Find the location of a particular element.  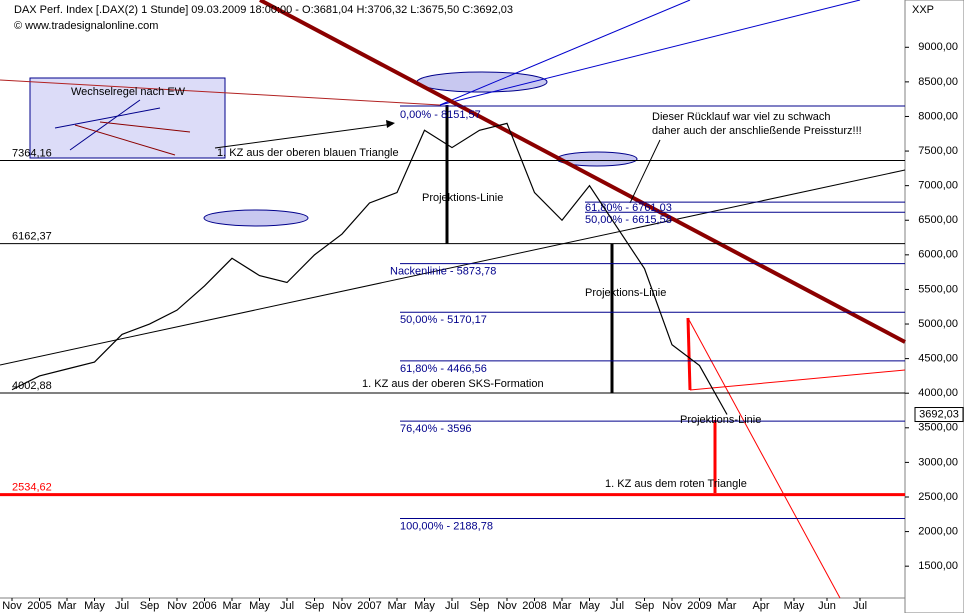

level-label: 76,40% - 3596 is located at coordinates (436, 429).